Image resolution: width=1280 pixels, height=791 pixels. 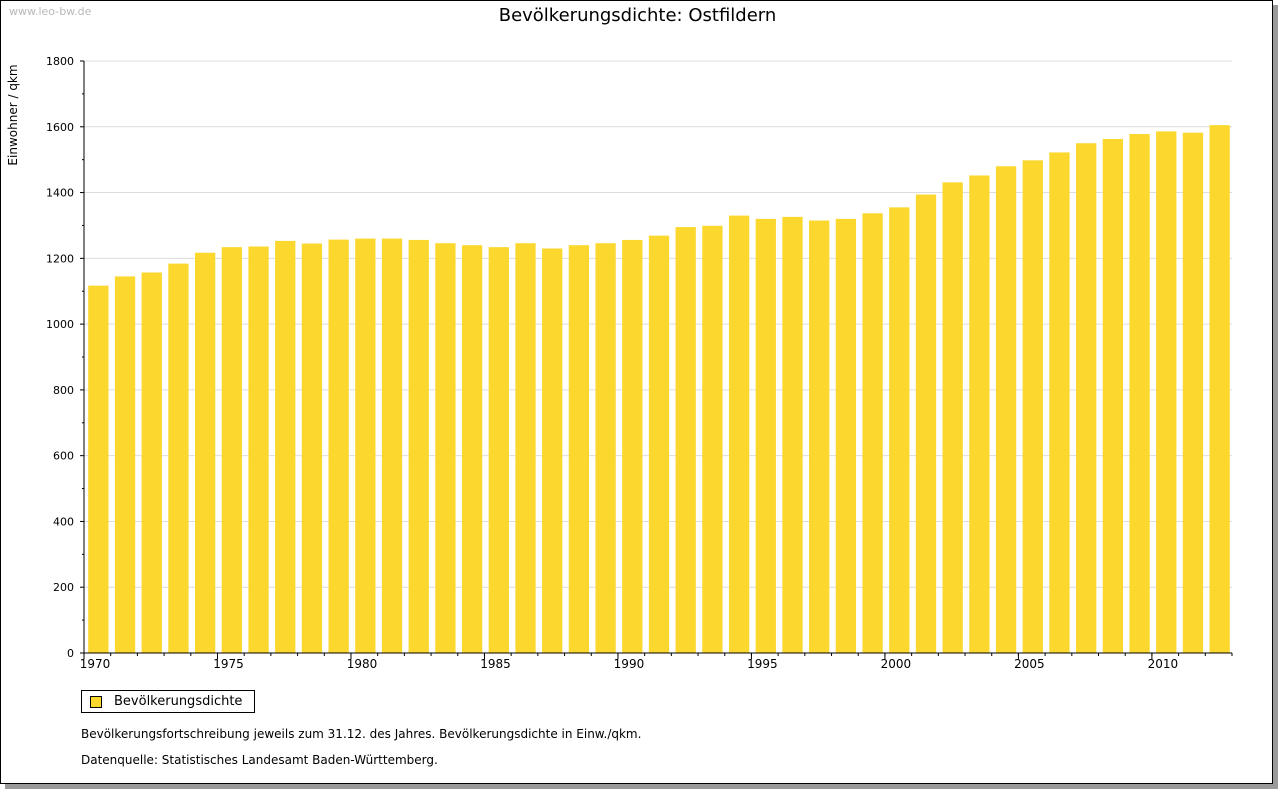 I want to click on legend-label: Bevölkerungsdichte, so click(x=178, y=701).